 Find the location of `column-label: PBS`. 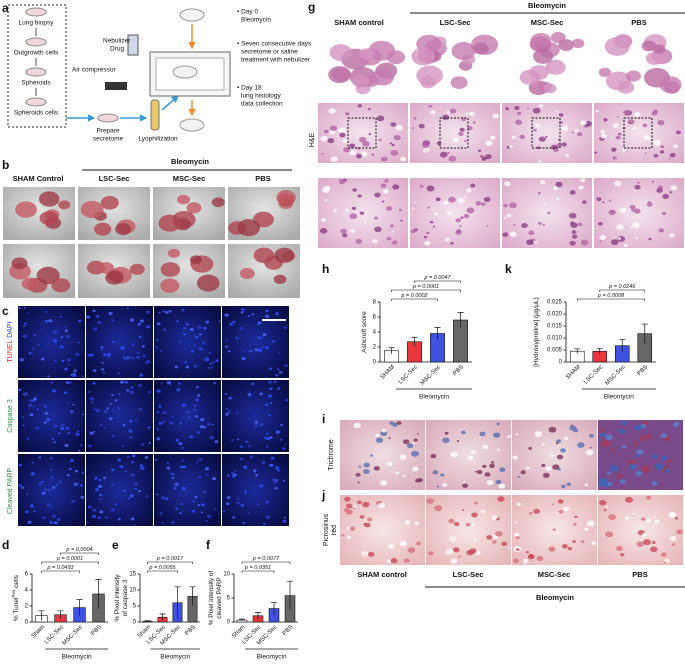

column-label: PBS is located at coordinates (638, 22).